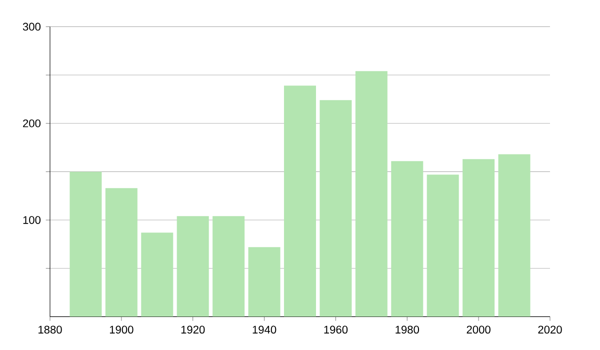 The image size is (600, 350). I want to click on x-tick-label: 1960, so click(336, 330).